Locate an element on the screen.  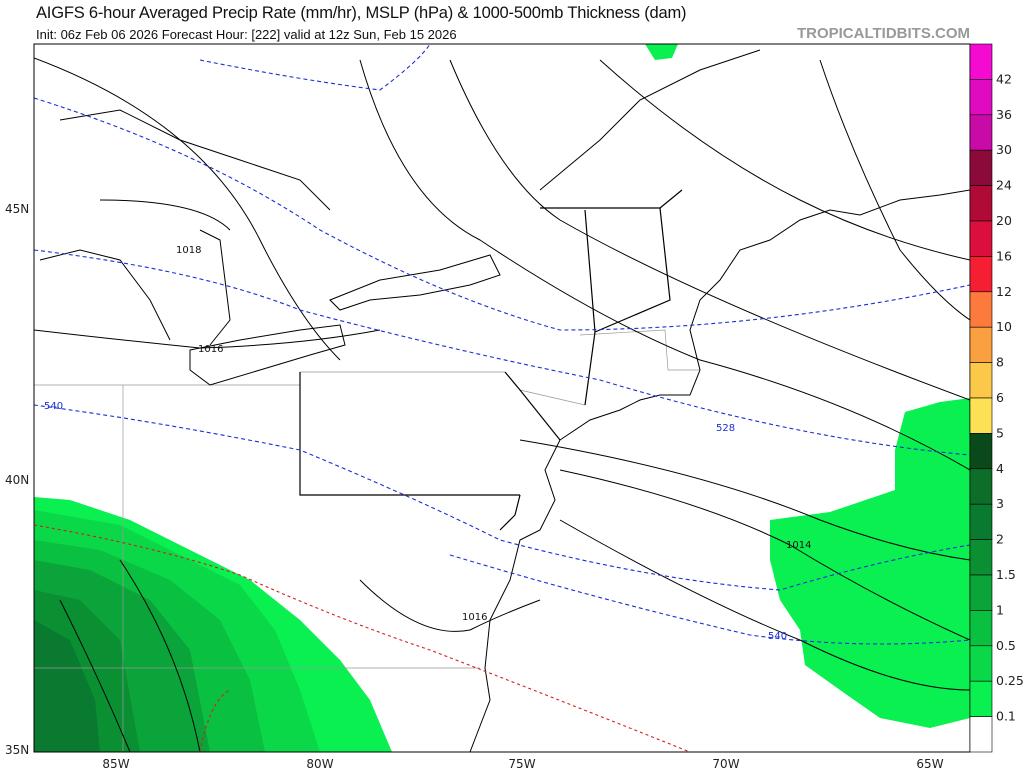
colorbar-label: 12 is located at coordinates (1004, 291).